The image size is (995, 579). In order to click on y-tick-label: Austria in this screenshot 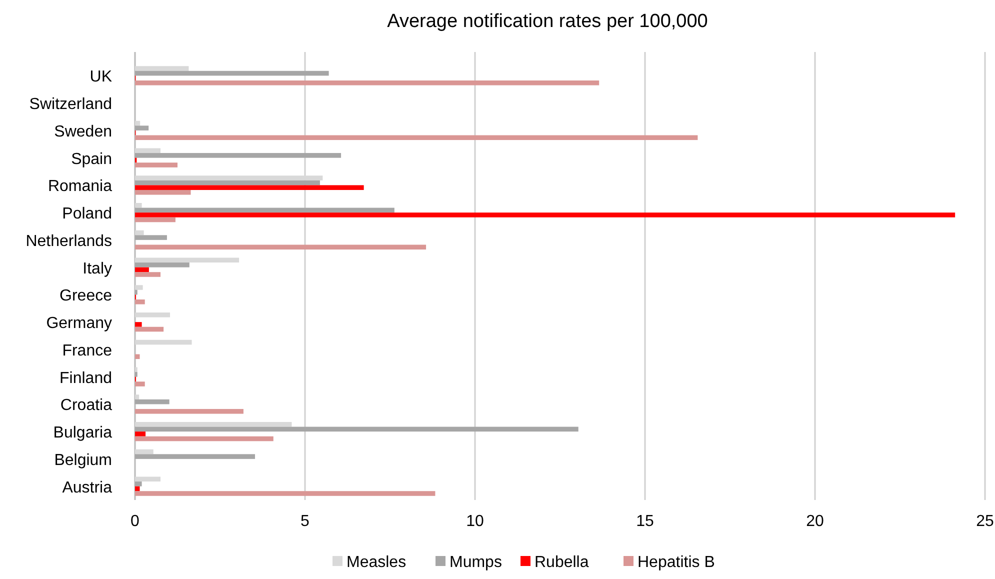, I will do `click(87, 487)`.